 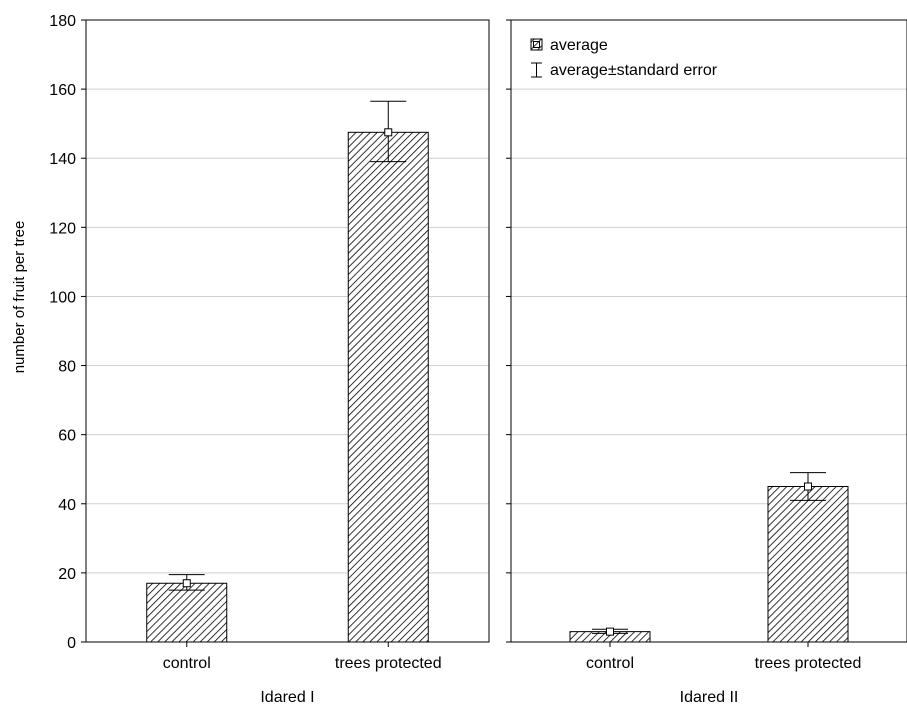 What do you see at coordinates (67, 436) in the screenshot?
I see `y-tick-label: 60` at bounding box center [67, 436].